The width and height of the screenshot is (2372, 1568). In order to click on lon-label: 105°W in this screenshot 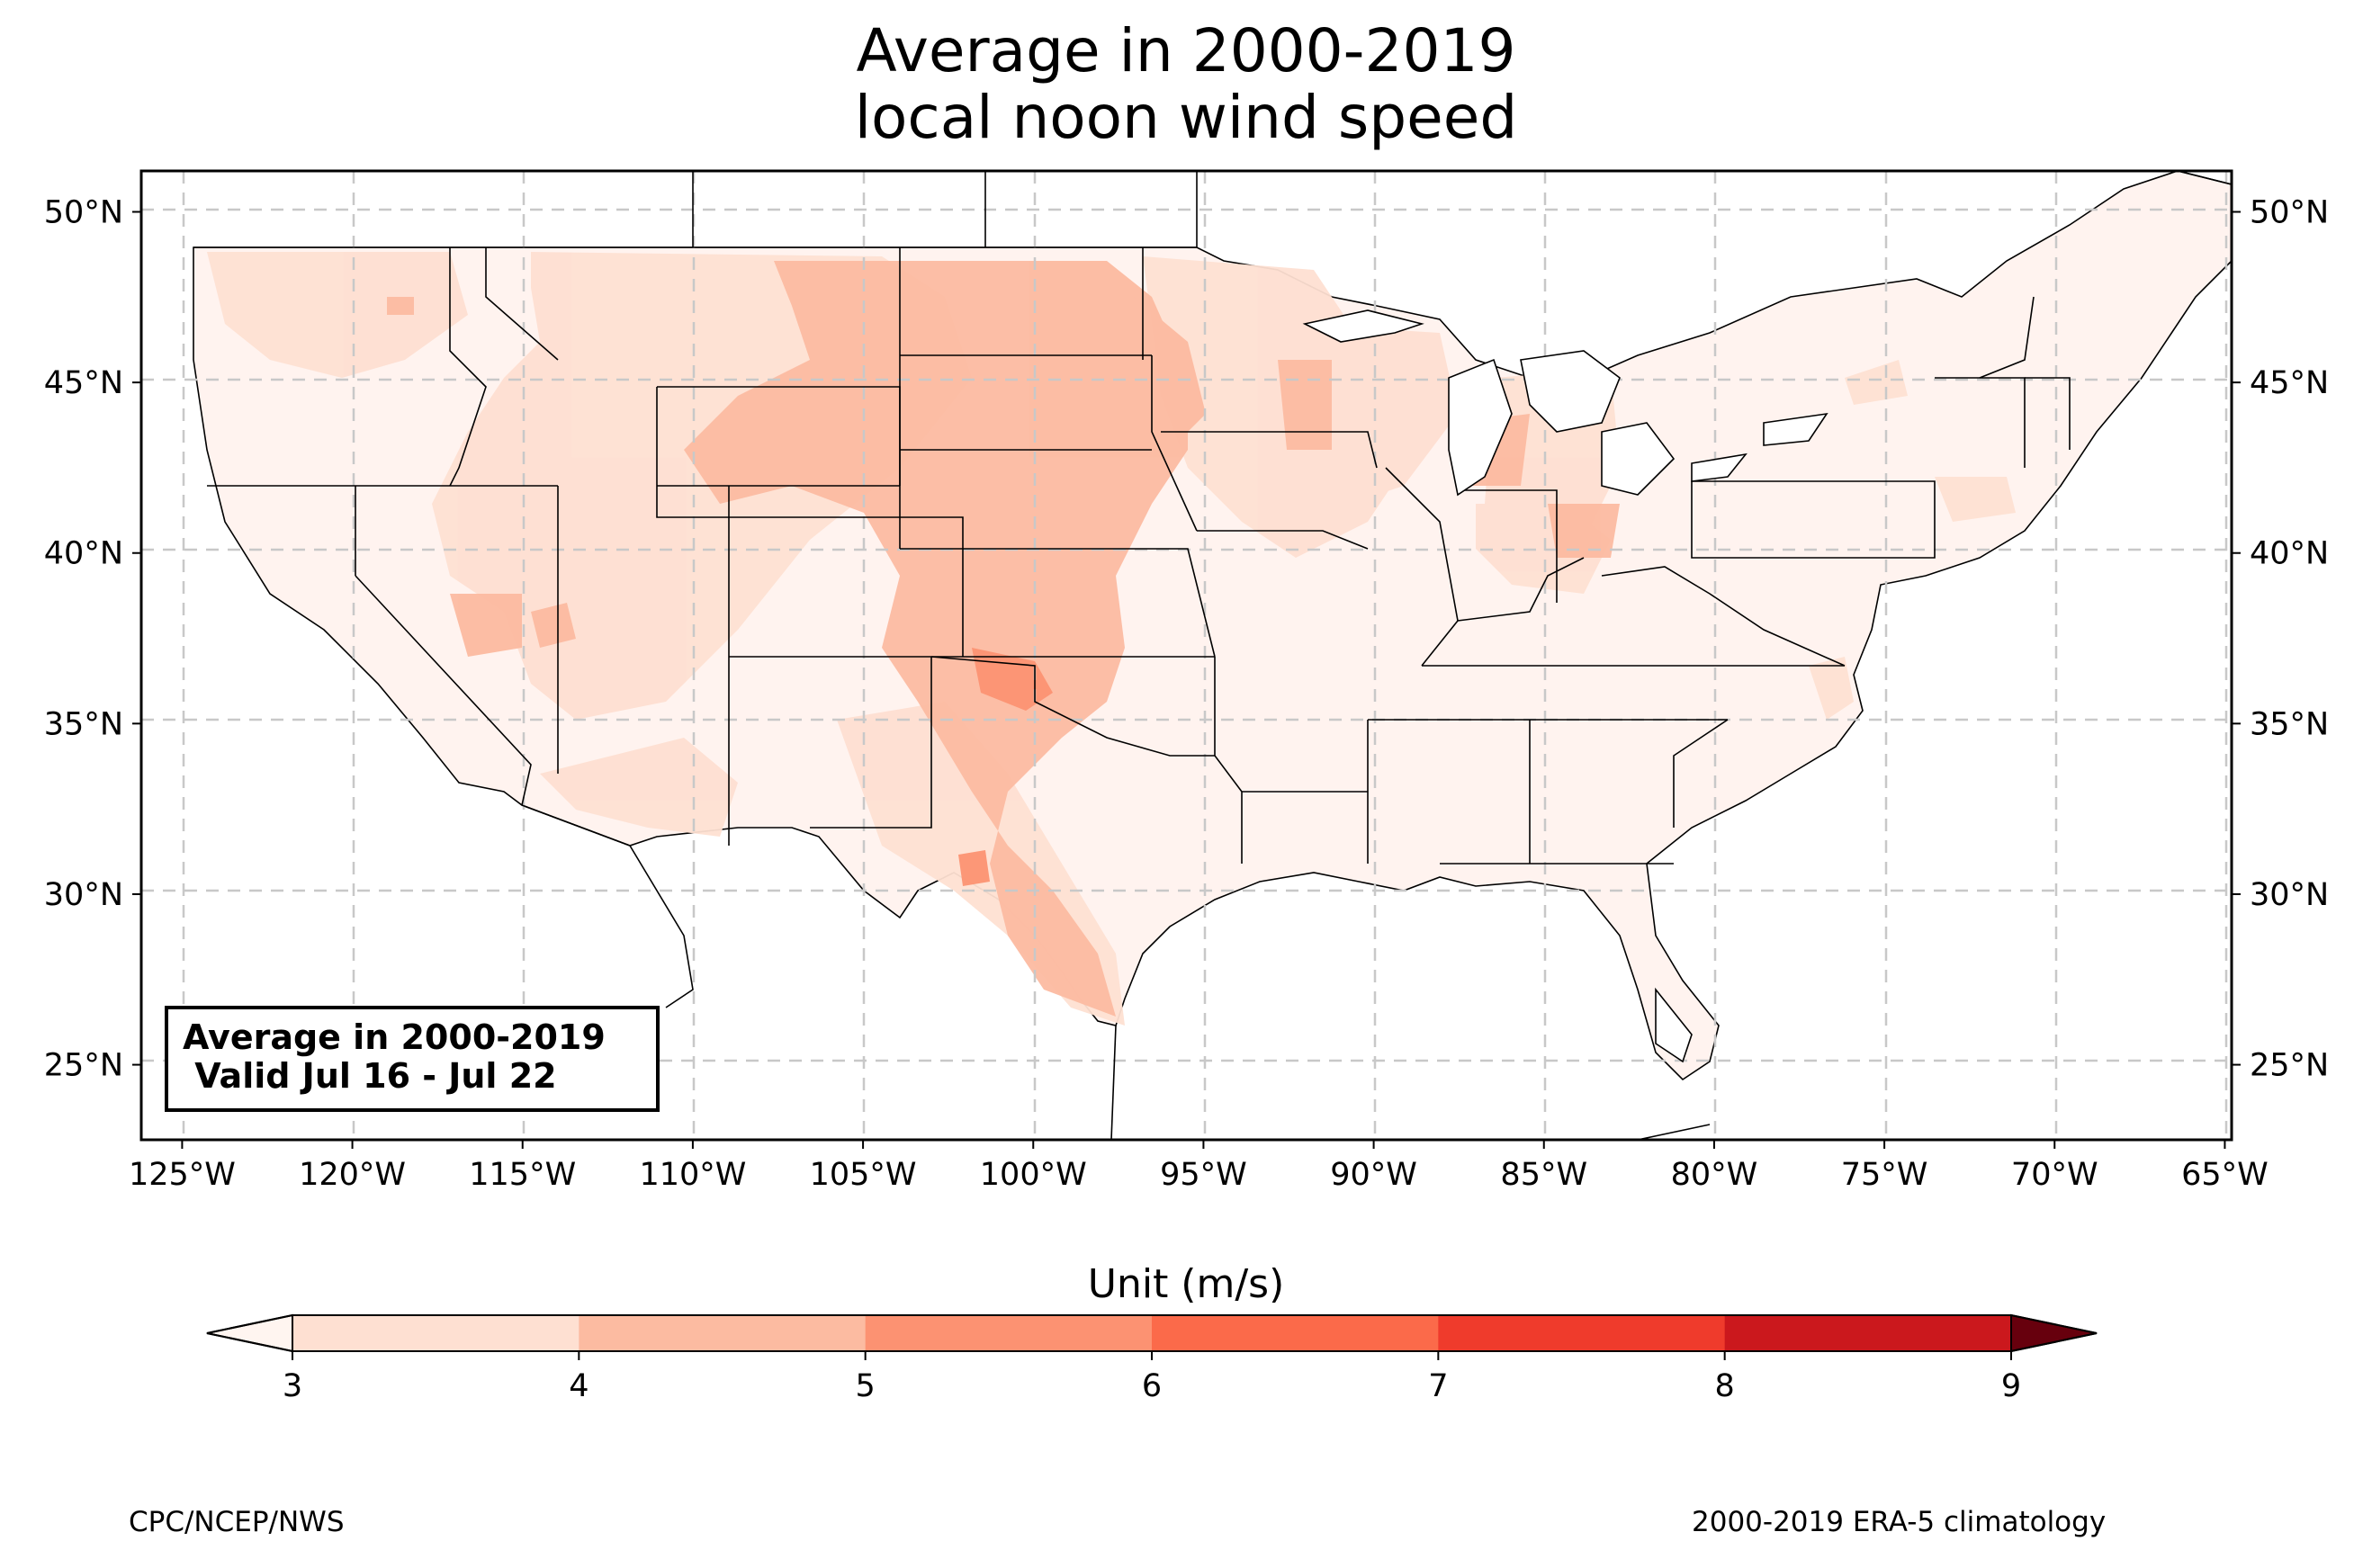, I will do `click(863, 1175)`.